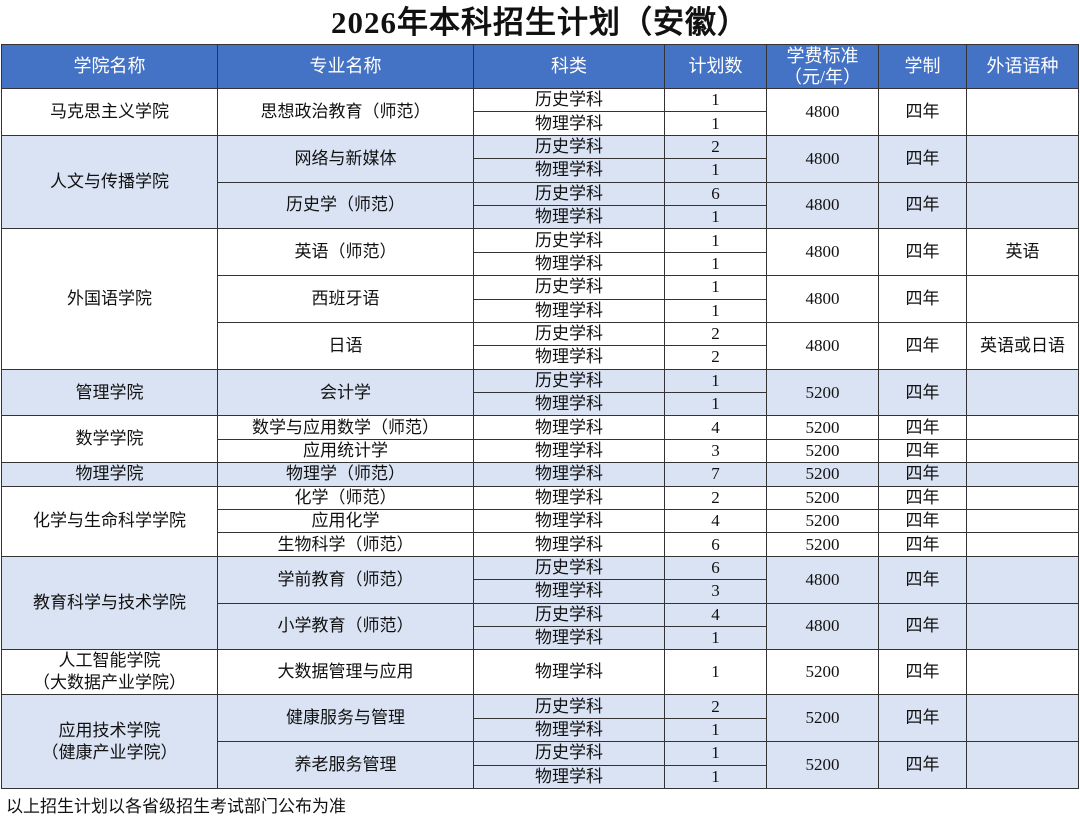 Image resolution: width=1080 pixels, height=822 pixels. I want to click on language-cell: 英语, so click(1022, 252).